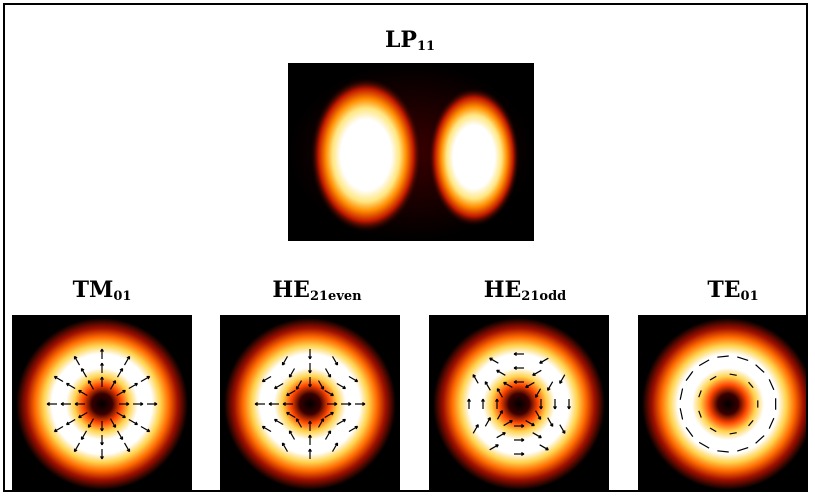  I want to click on tm01-intensity-panel, so click(102, 402).